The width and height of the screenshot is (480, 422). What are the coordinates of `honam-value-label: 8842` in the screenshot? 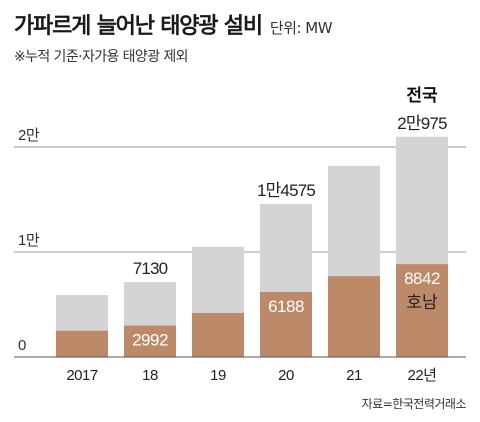 It's located at (422, 278).